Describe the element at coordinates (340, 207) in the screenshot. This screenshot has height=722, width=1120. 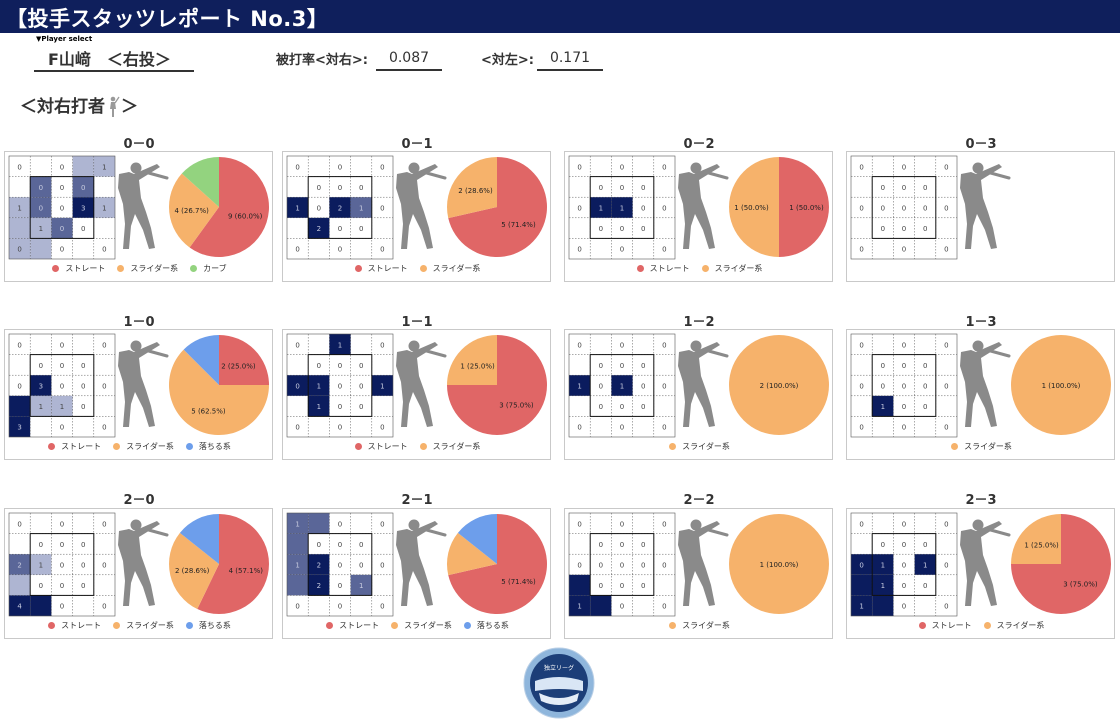
I see `strike-zone-grid: 0 0 0 0 0 0 1 0 2 1 0 2 0 0 0 0 0` at that location.